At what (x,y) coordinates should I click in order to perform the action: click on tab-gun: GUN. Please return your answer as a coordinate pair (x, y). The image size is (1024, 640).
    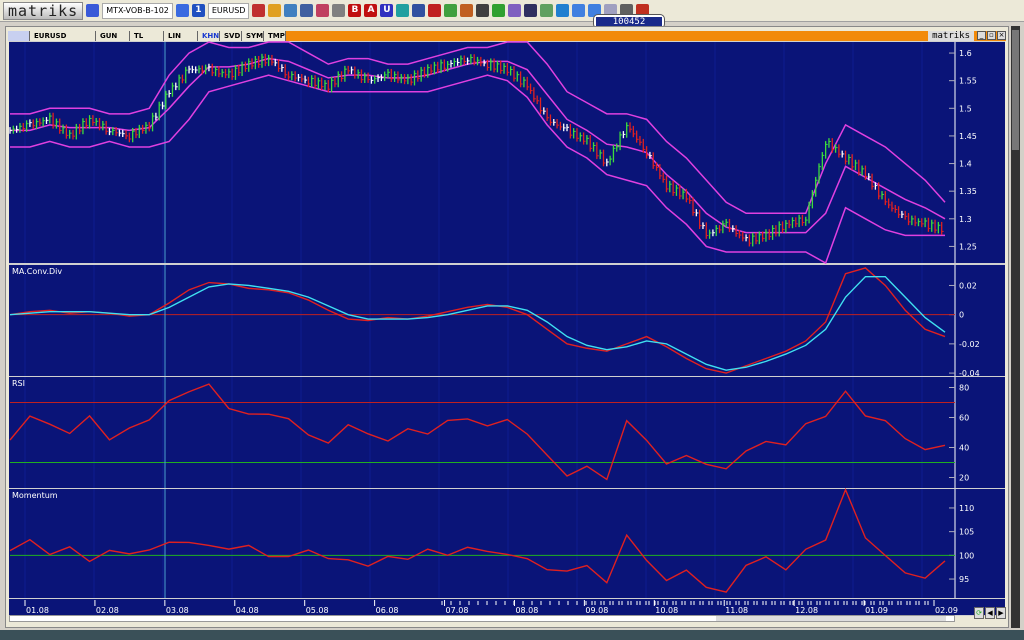
    Looking at the image, I should click on (113, 36).